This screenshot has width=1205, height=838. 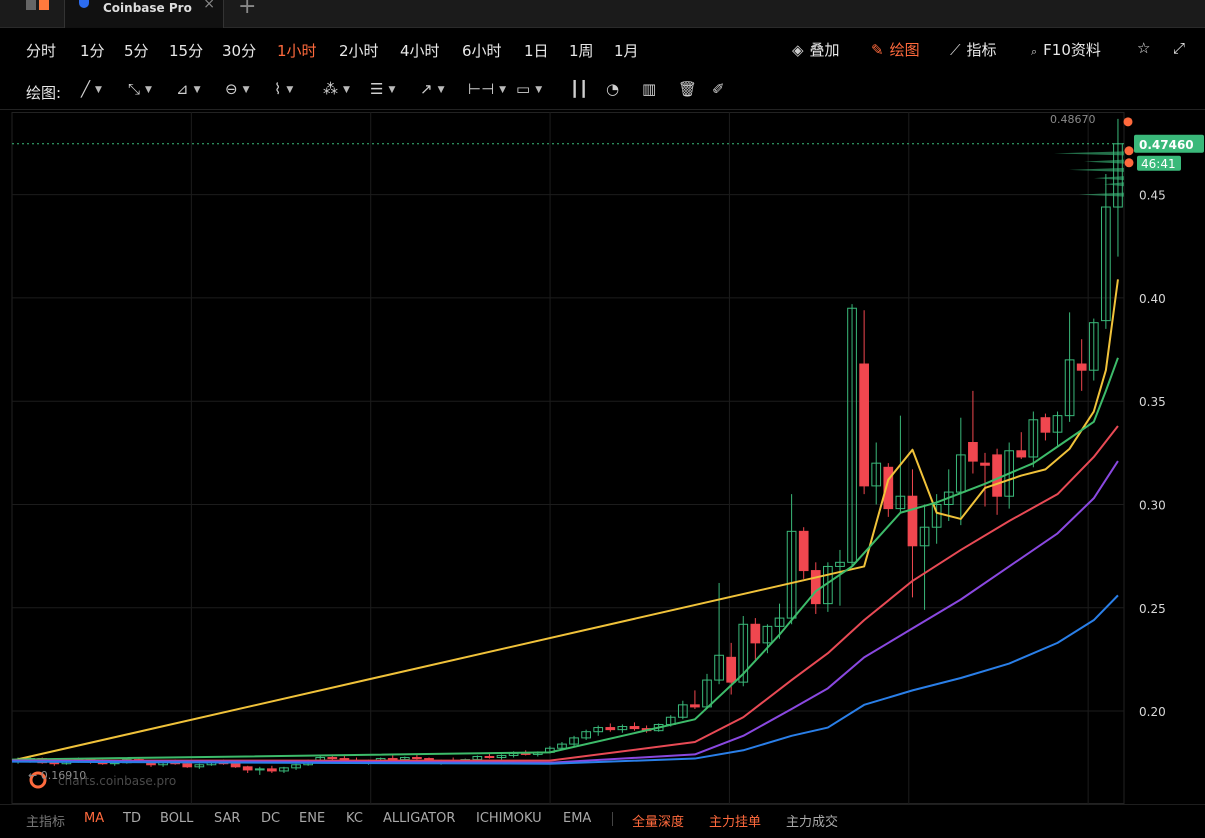 What do you see at coordinates (581, 51) in the screenshot?
I see `interval-1w: 1周` at bounding box center [581, 51].